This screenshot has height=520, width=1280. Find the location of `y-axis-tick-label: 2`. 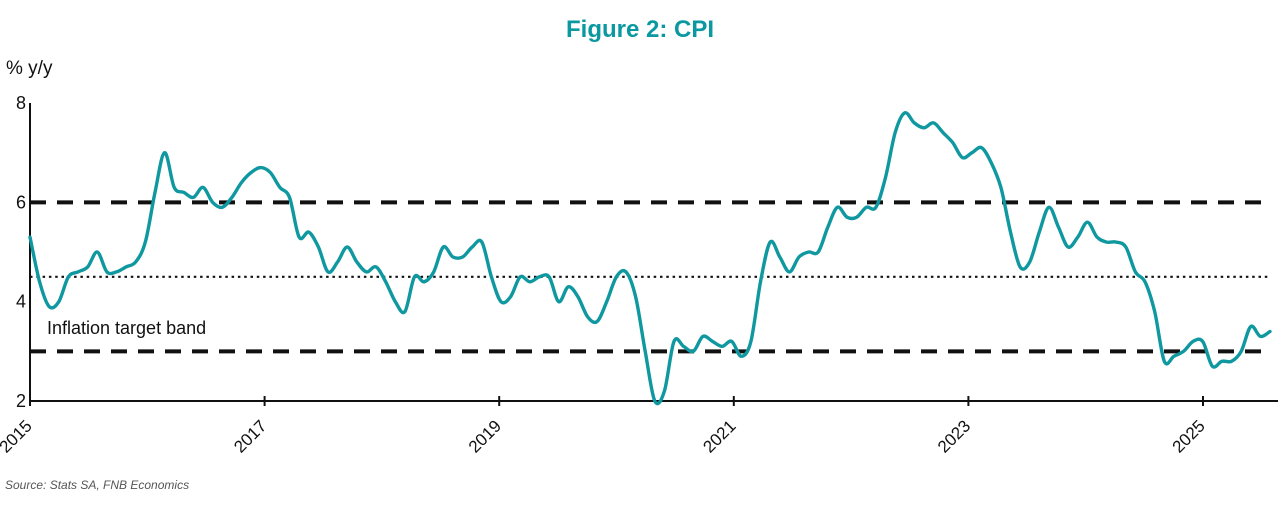

y-axis-tick-label: 2 is located at coordinates (21, 401).